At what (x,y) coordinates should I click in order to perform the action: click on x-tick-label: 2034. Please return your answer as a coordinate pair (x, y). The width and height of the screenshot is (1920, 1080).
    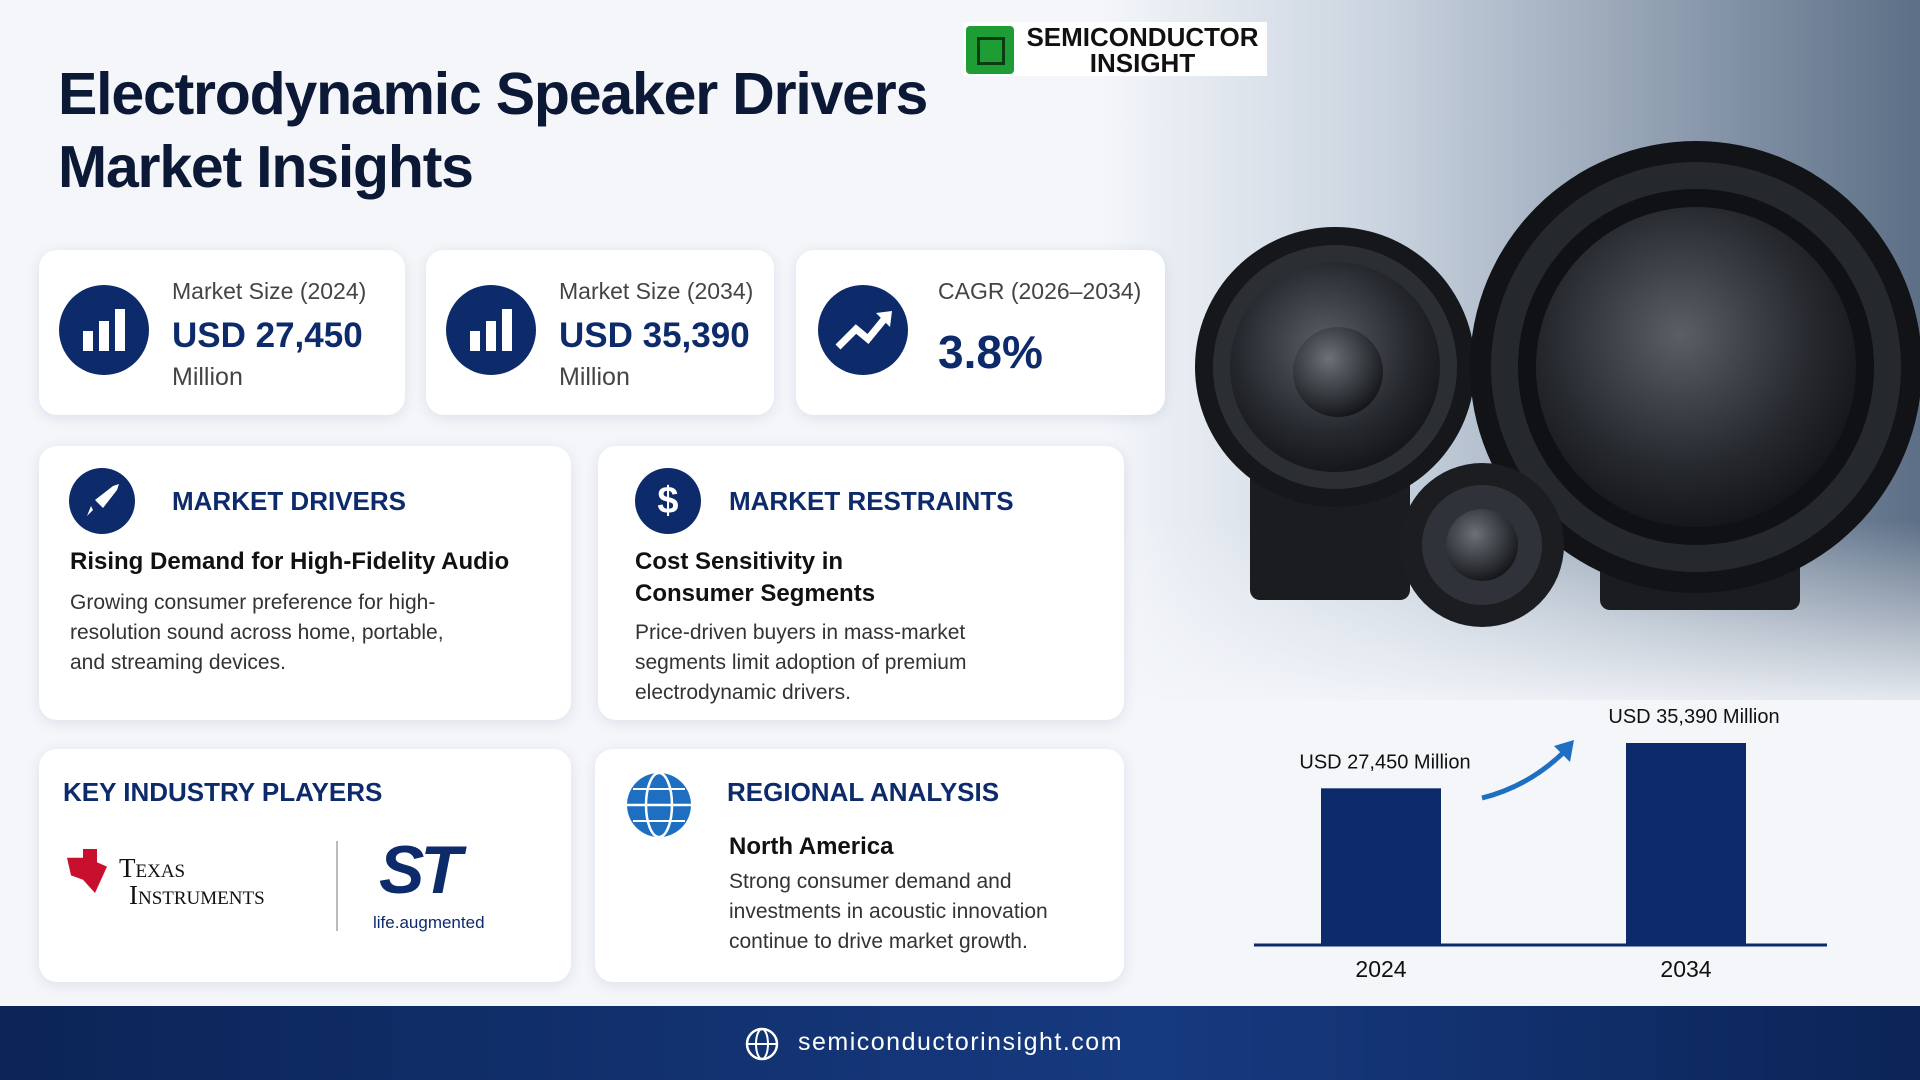
    Looking at the image, I should click on (1685, 969).